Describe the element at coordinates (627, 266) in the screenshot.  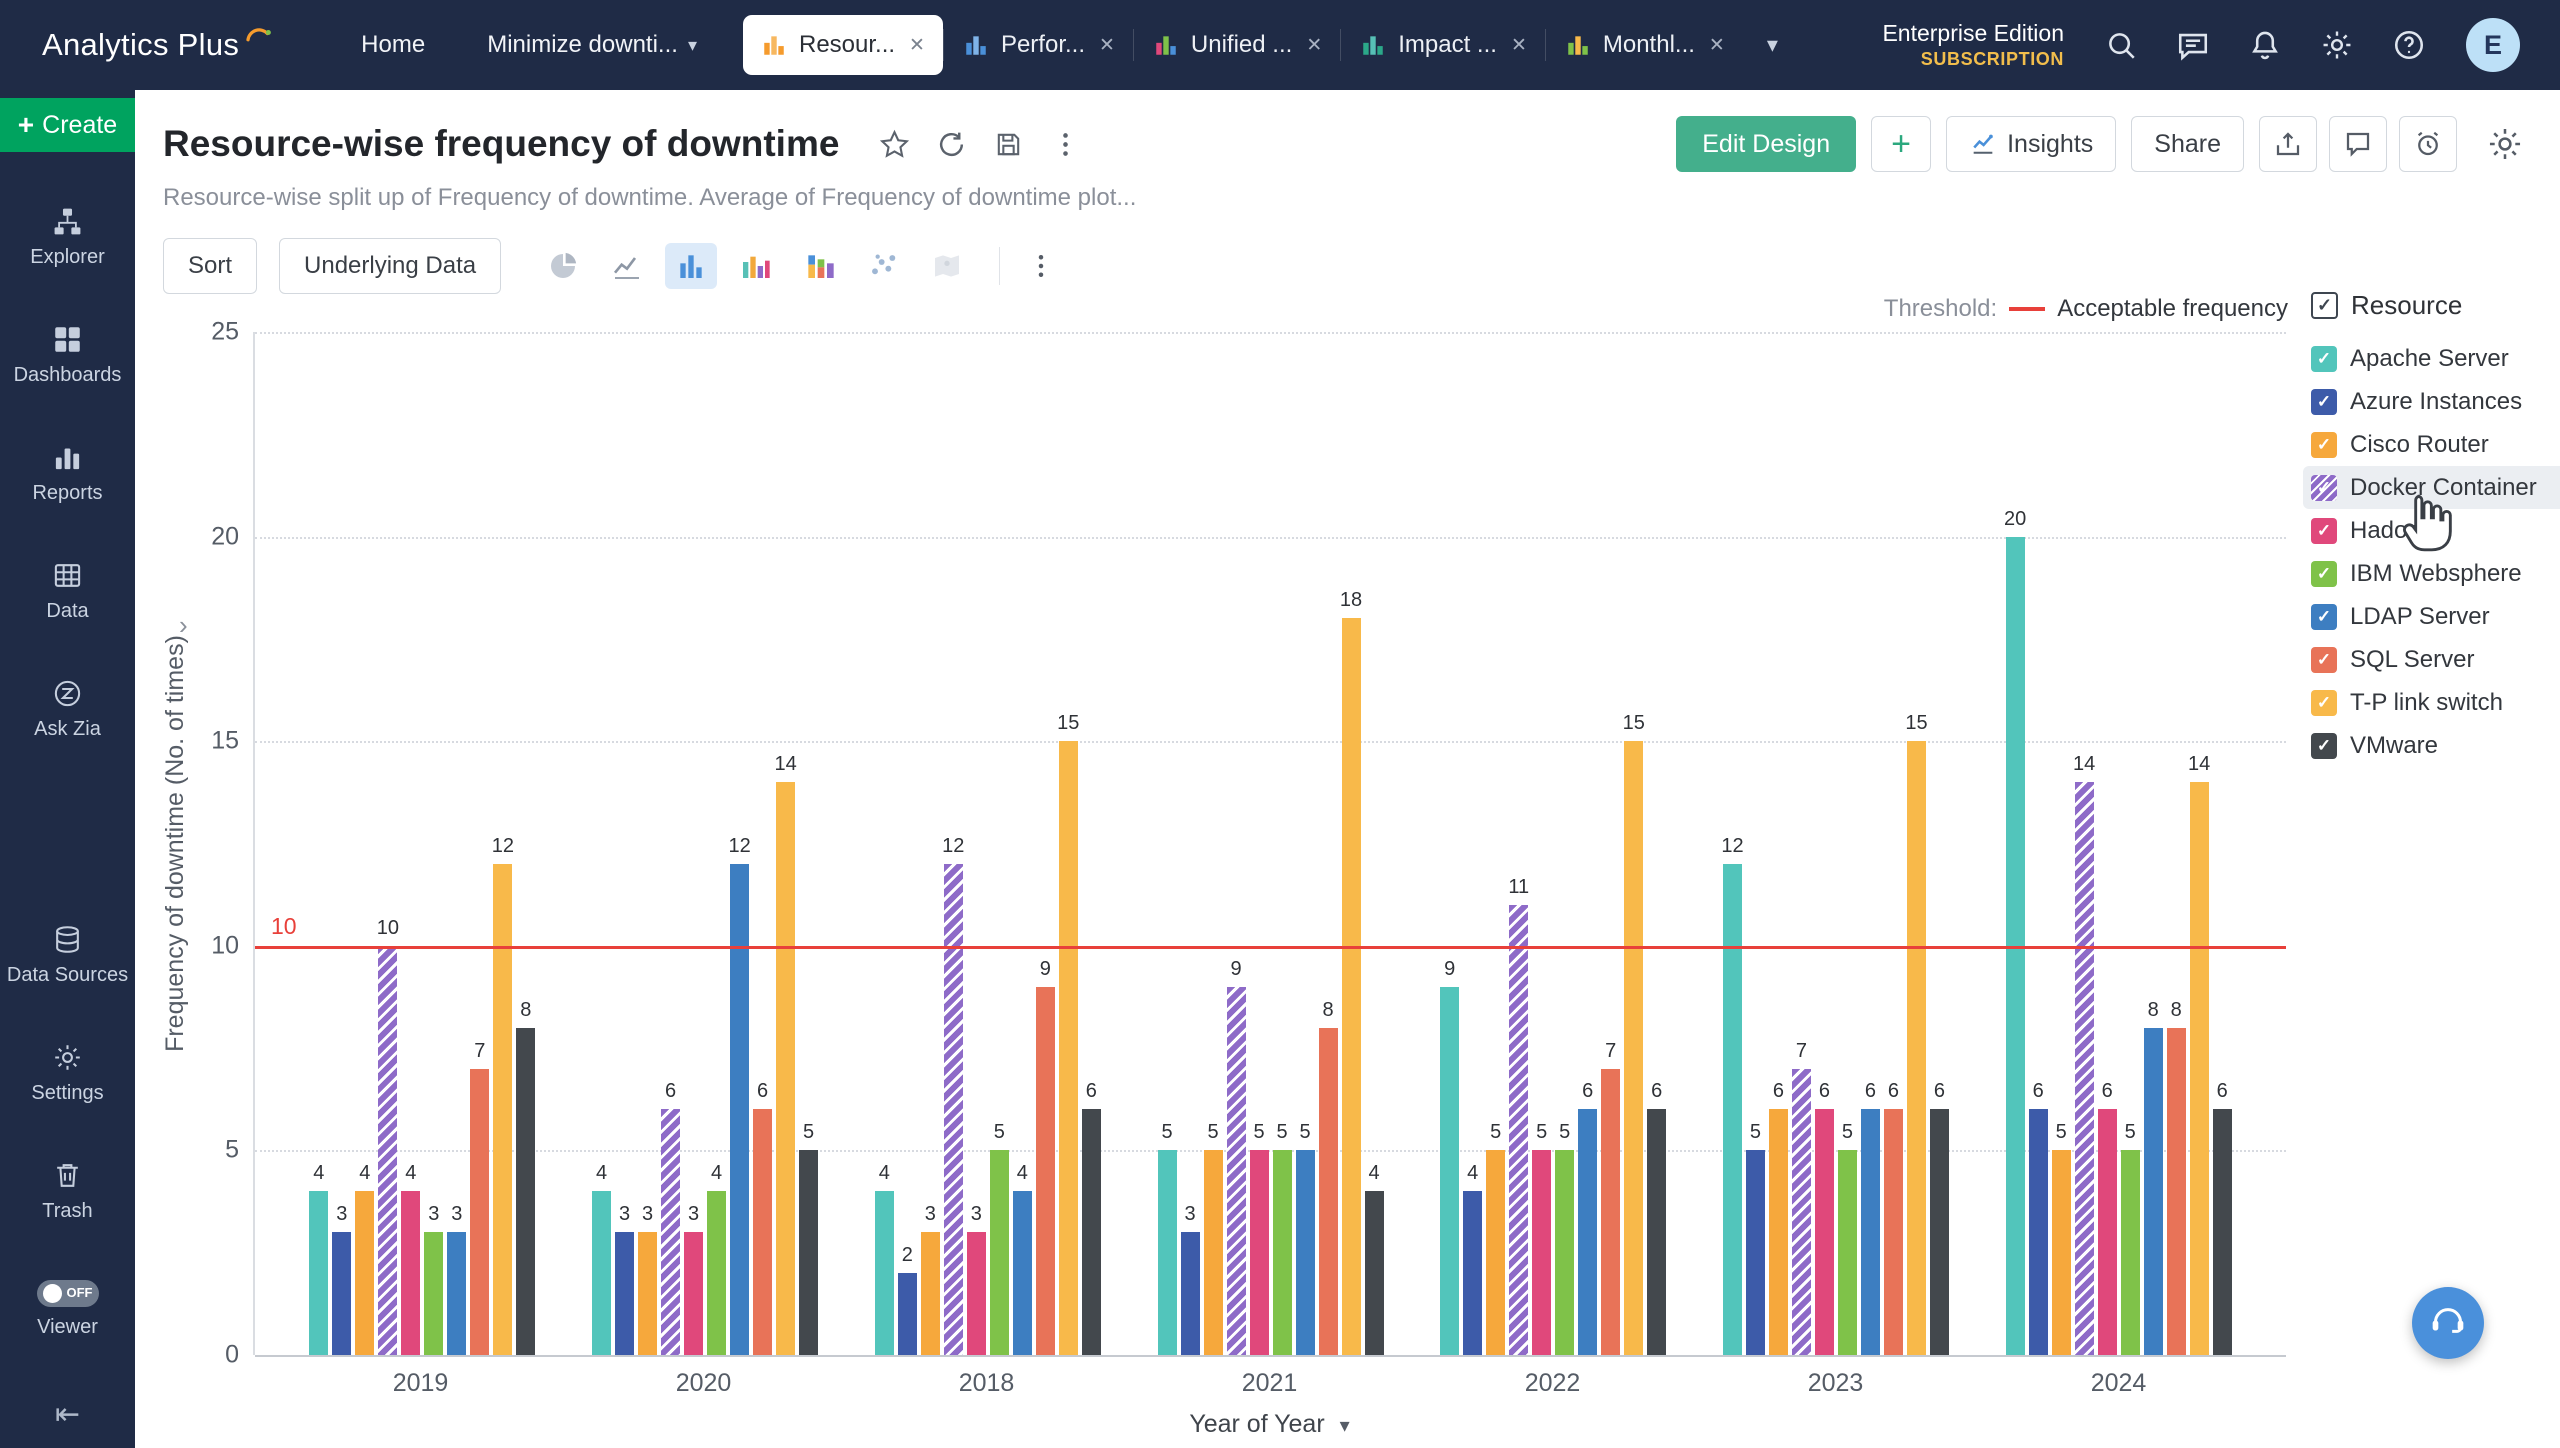
I see `chart-type-line-icon` at that location.